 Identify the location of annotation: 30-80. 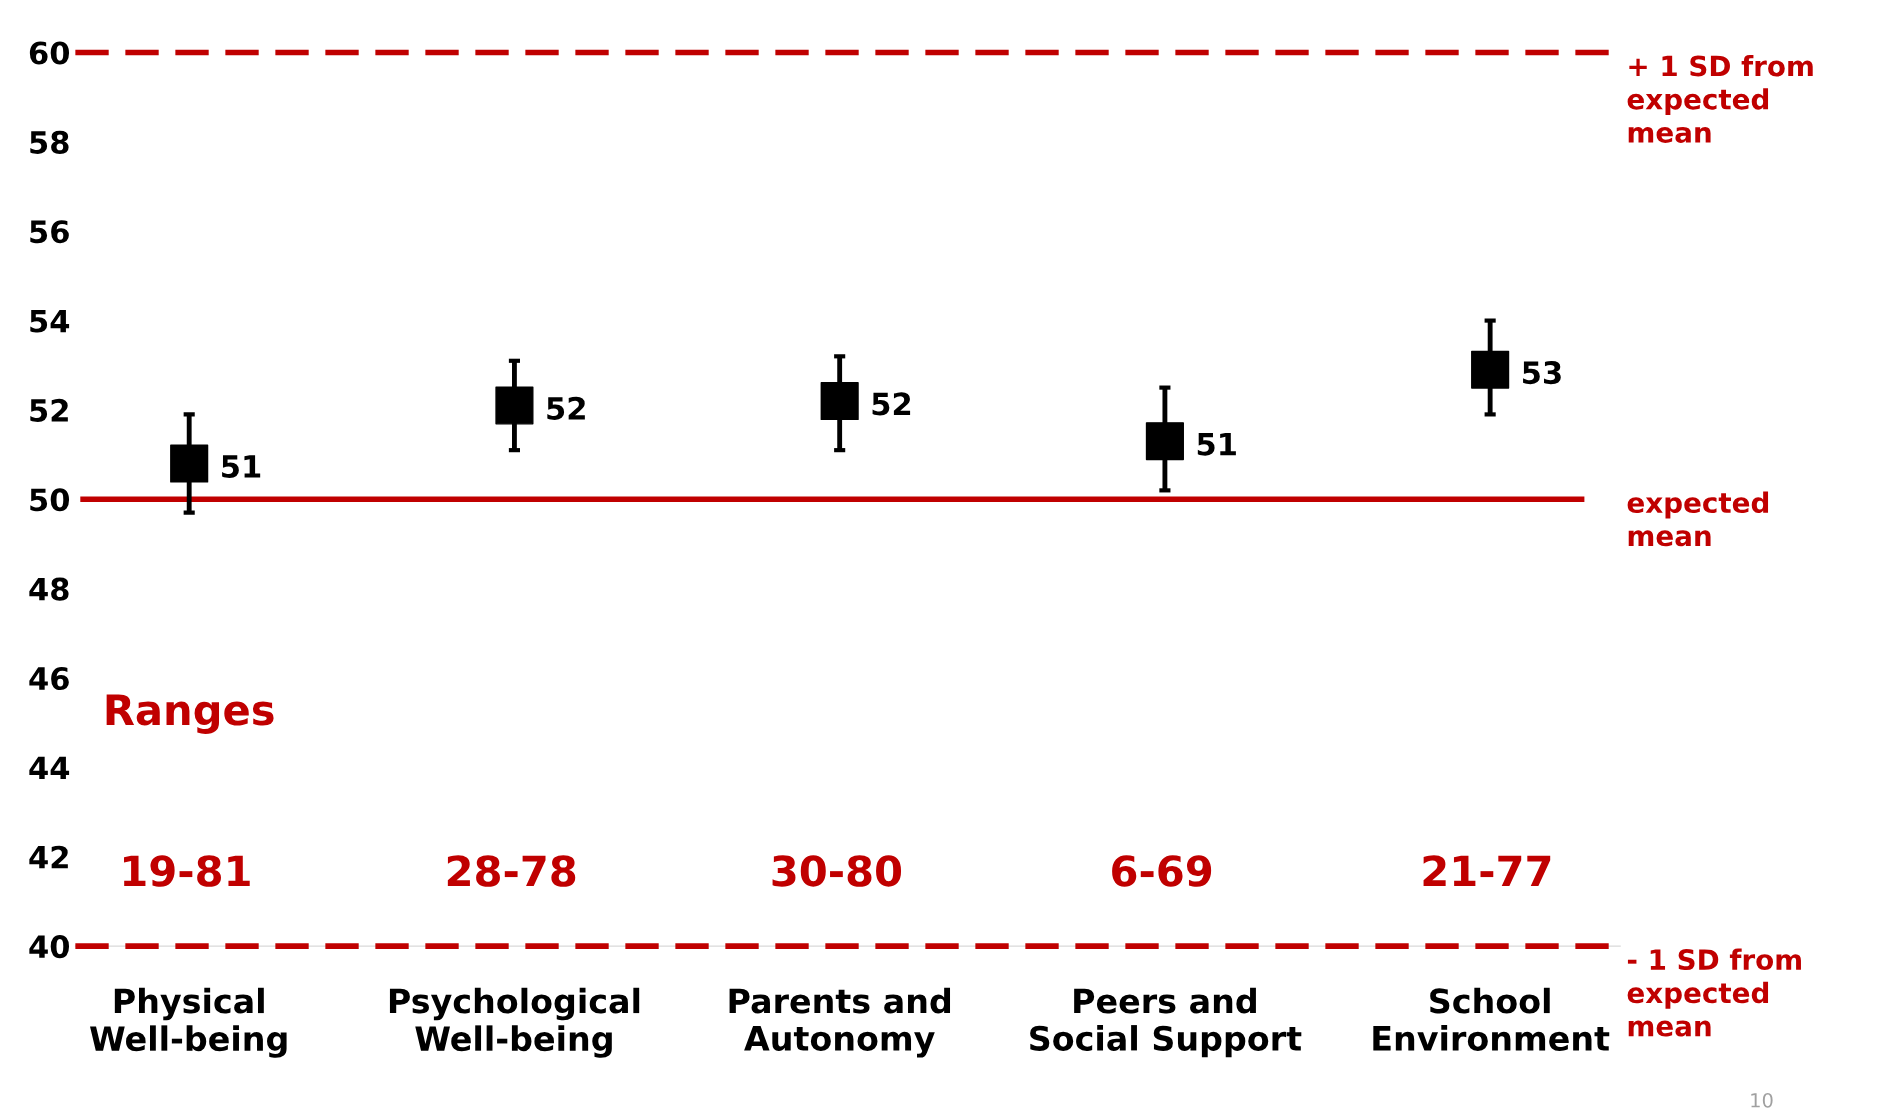
(837, 871).